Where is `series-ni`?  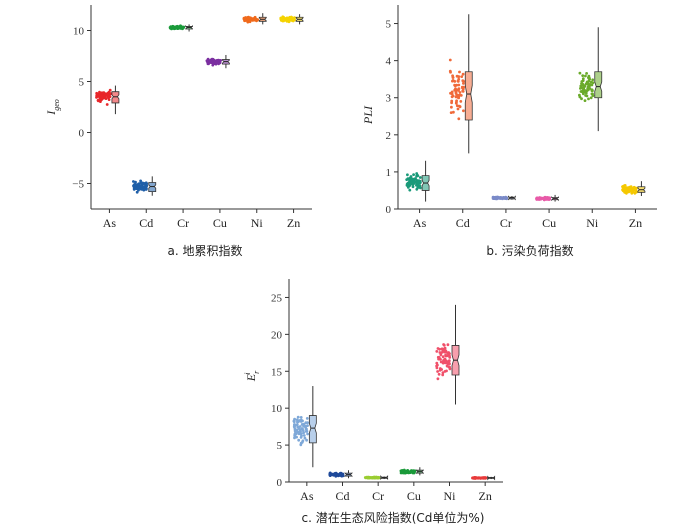
series-ni is located at coordinates (447, 354).